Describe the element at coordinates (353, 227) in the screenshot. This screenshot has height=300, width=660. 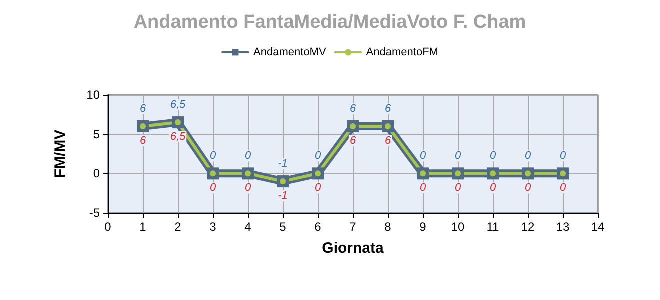
I see `x-tick-label: 7` at that location.